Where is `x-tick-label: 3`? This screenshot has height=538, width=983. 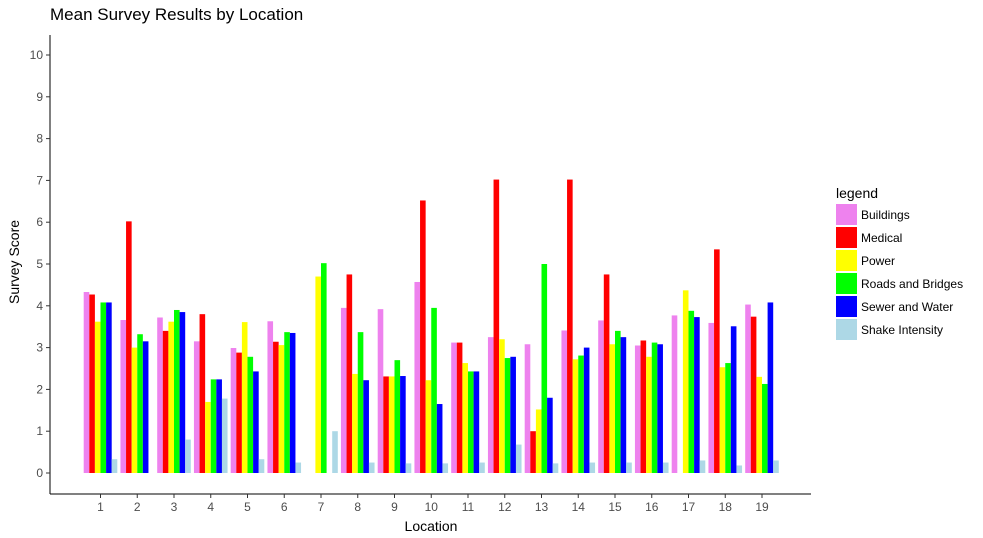 x-tick-label: 3 is located at coordinates (174, 507).